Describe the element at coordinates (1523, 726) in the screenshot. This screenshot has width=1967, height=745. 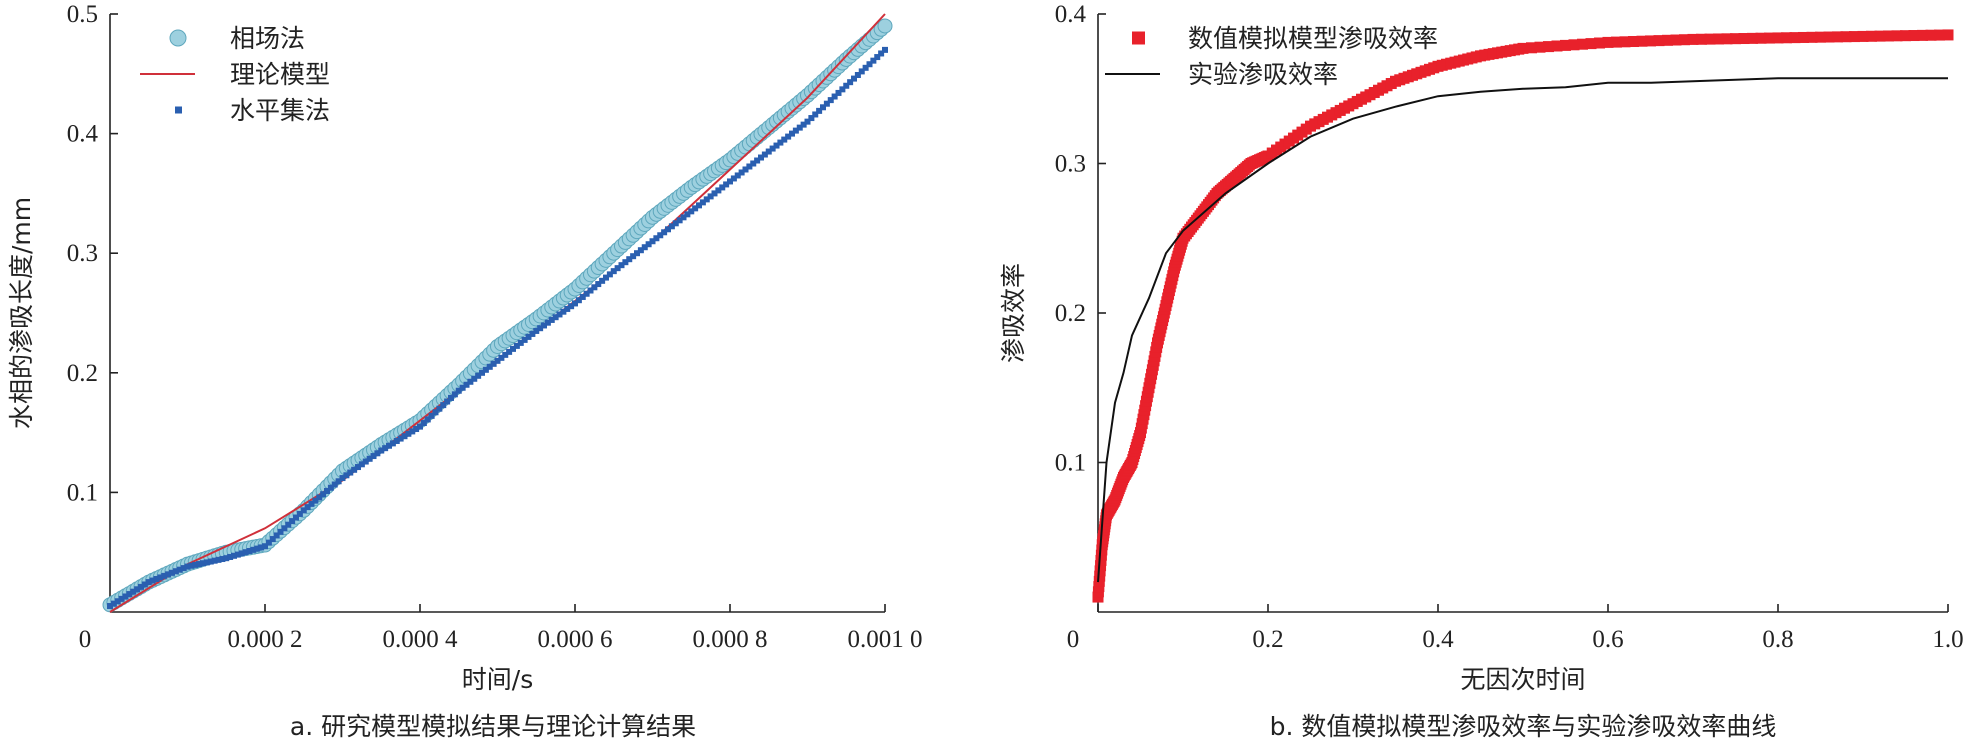
I see `chart-b-caption: b. 数值模拟模型渗吸效率与实验渗吸效率曲线` at that location.